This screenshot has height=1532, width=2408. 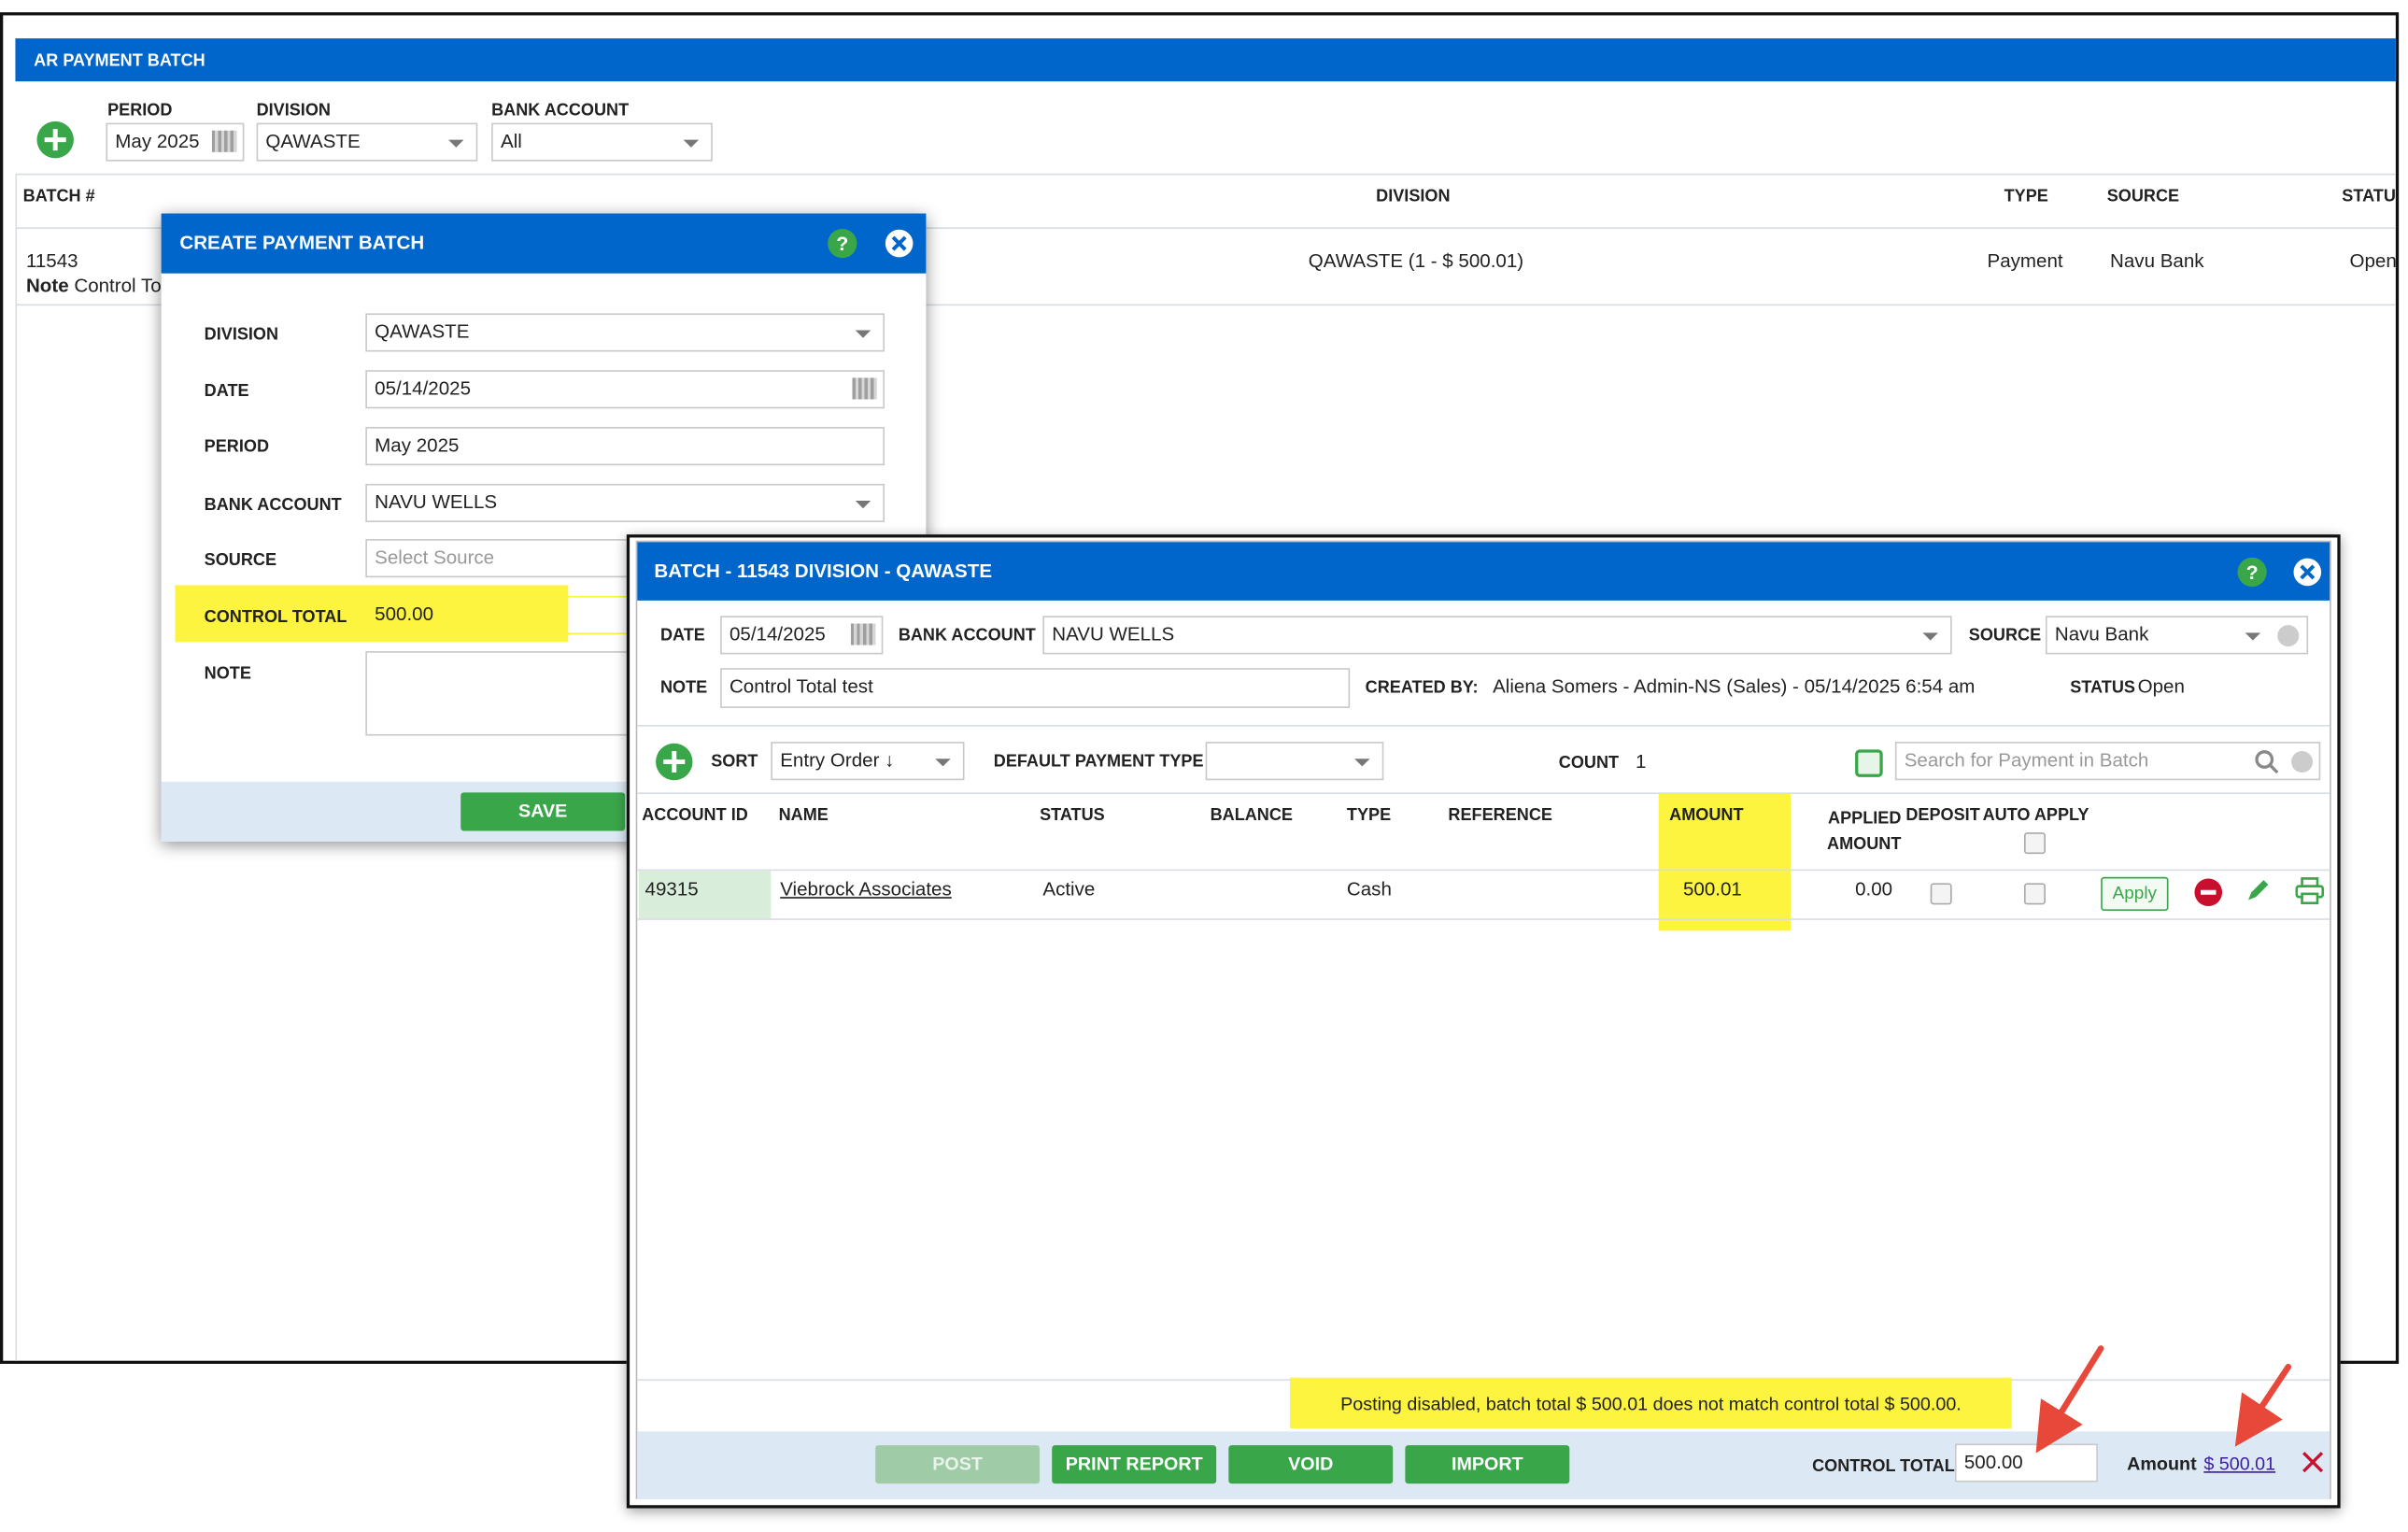 What do you see at coordinates (1294, 762) in the screenshot?
I see `default-payment-type-select` at bounding box center [1294, 762].